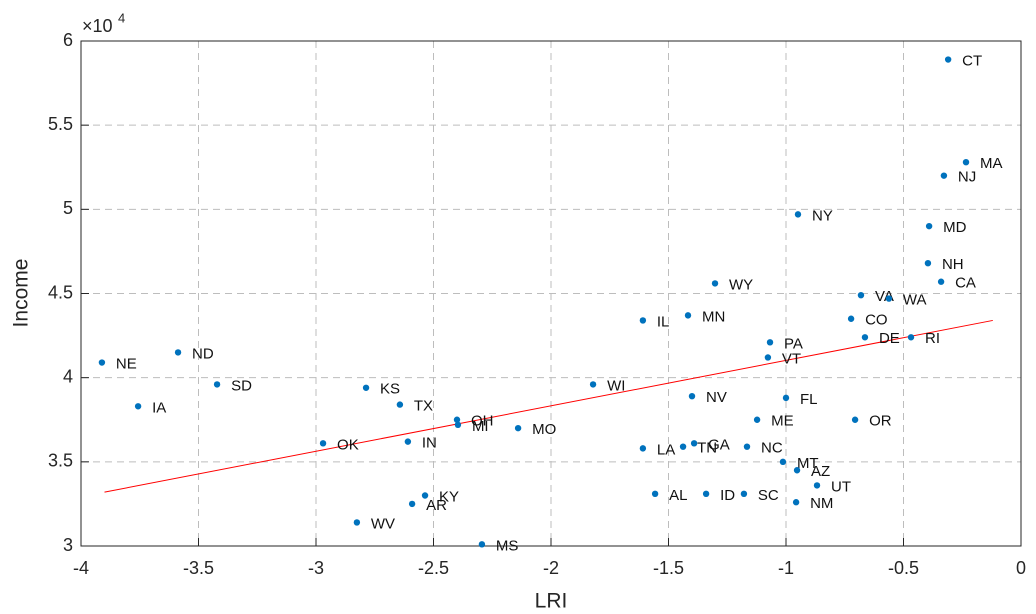  What do you see at coordinates (60, 292) in the screenshot?
I see `y-tick-label: 4.5` at bounding box center [60, 292].